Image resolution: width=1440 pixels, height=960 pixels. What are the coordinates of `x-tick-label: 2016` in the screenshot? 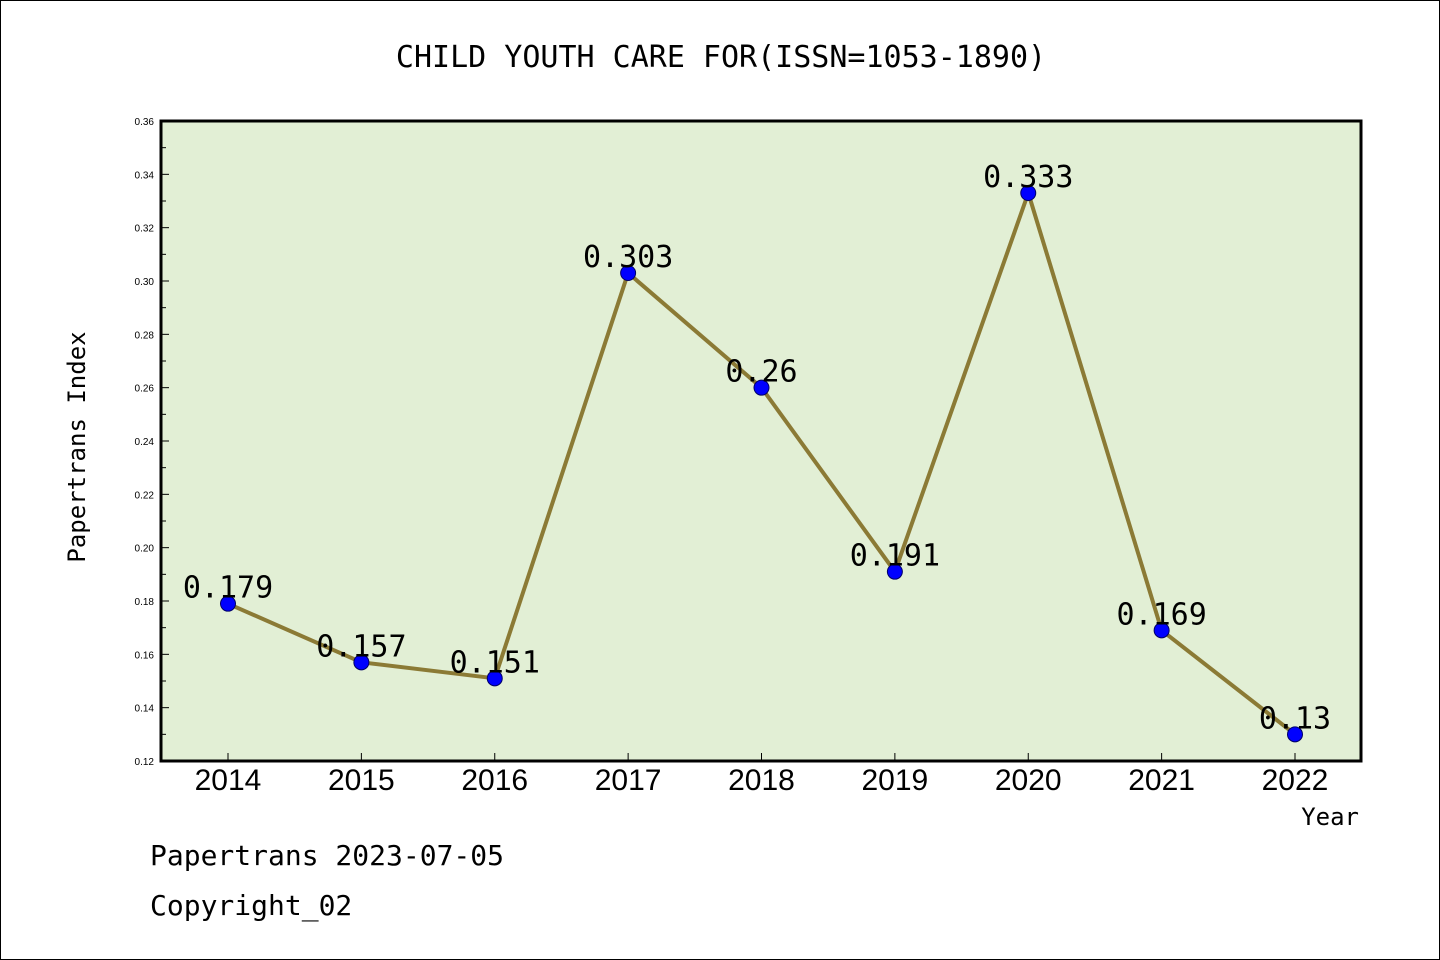 It's located at (494, 780).